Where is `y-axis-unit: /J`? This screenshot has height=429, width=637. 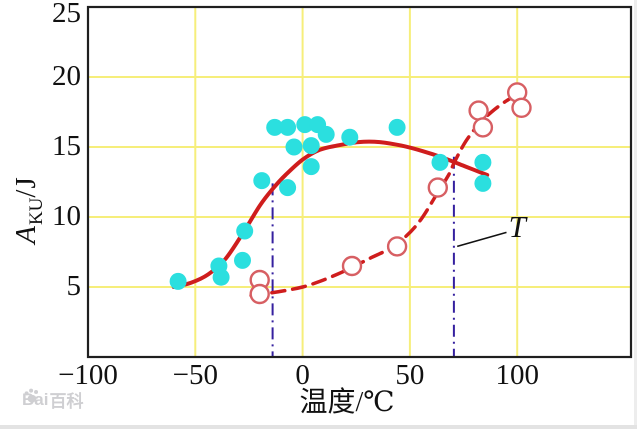
y-axis-unit: /J is located at coordinates (26, 187).